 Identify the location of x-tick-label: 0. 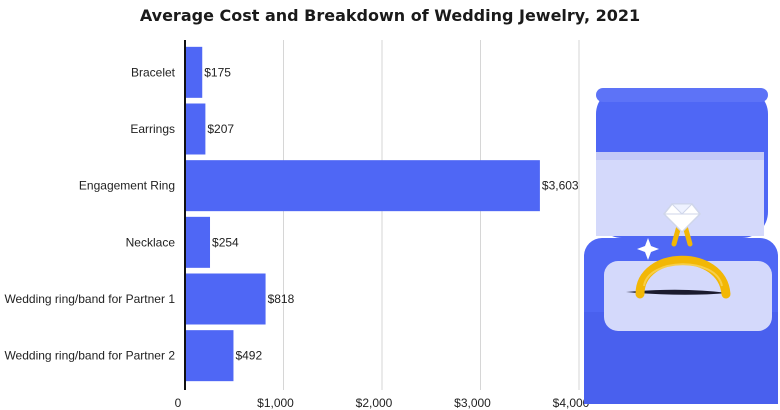
(178, 403).